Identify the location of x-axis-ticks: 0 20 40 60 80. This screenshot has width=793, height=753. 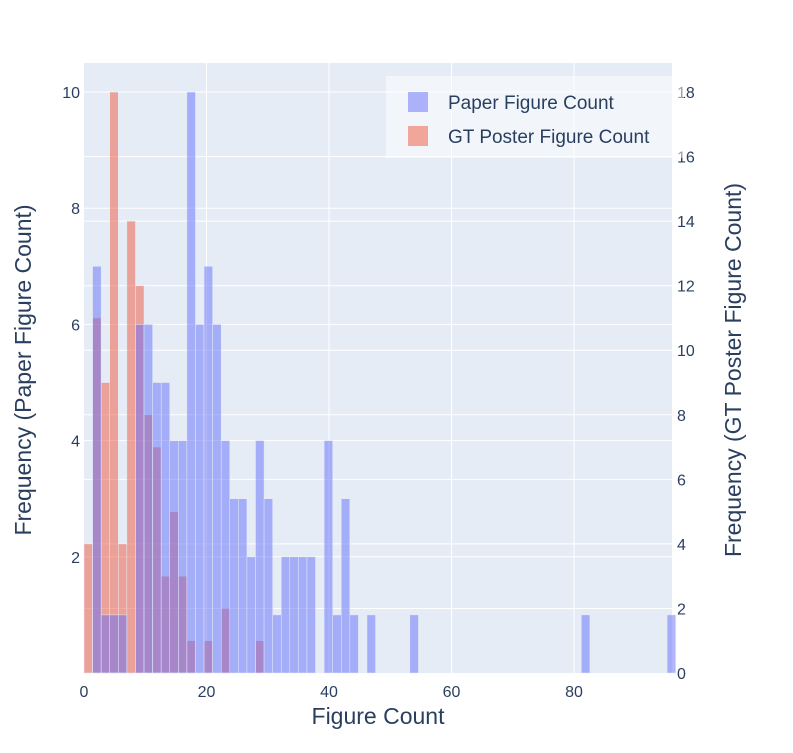
(331, 692).